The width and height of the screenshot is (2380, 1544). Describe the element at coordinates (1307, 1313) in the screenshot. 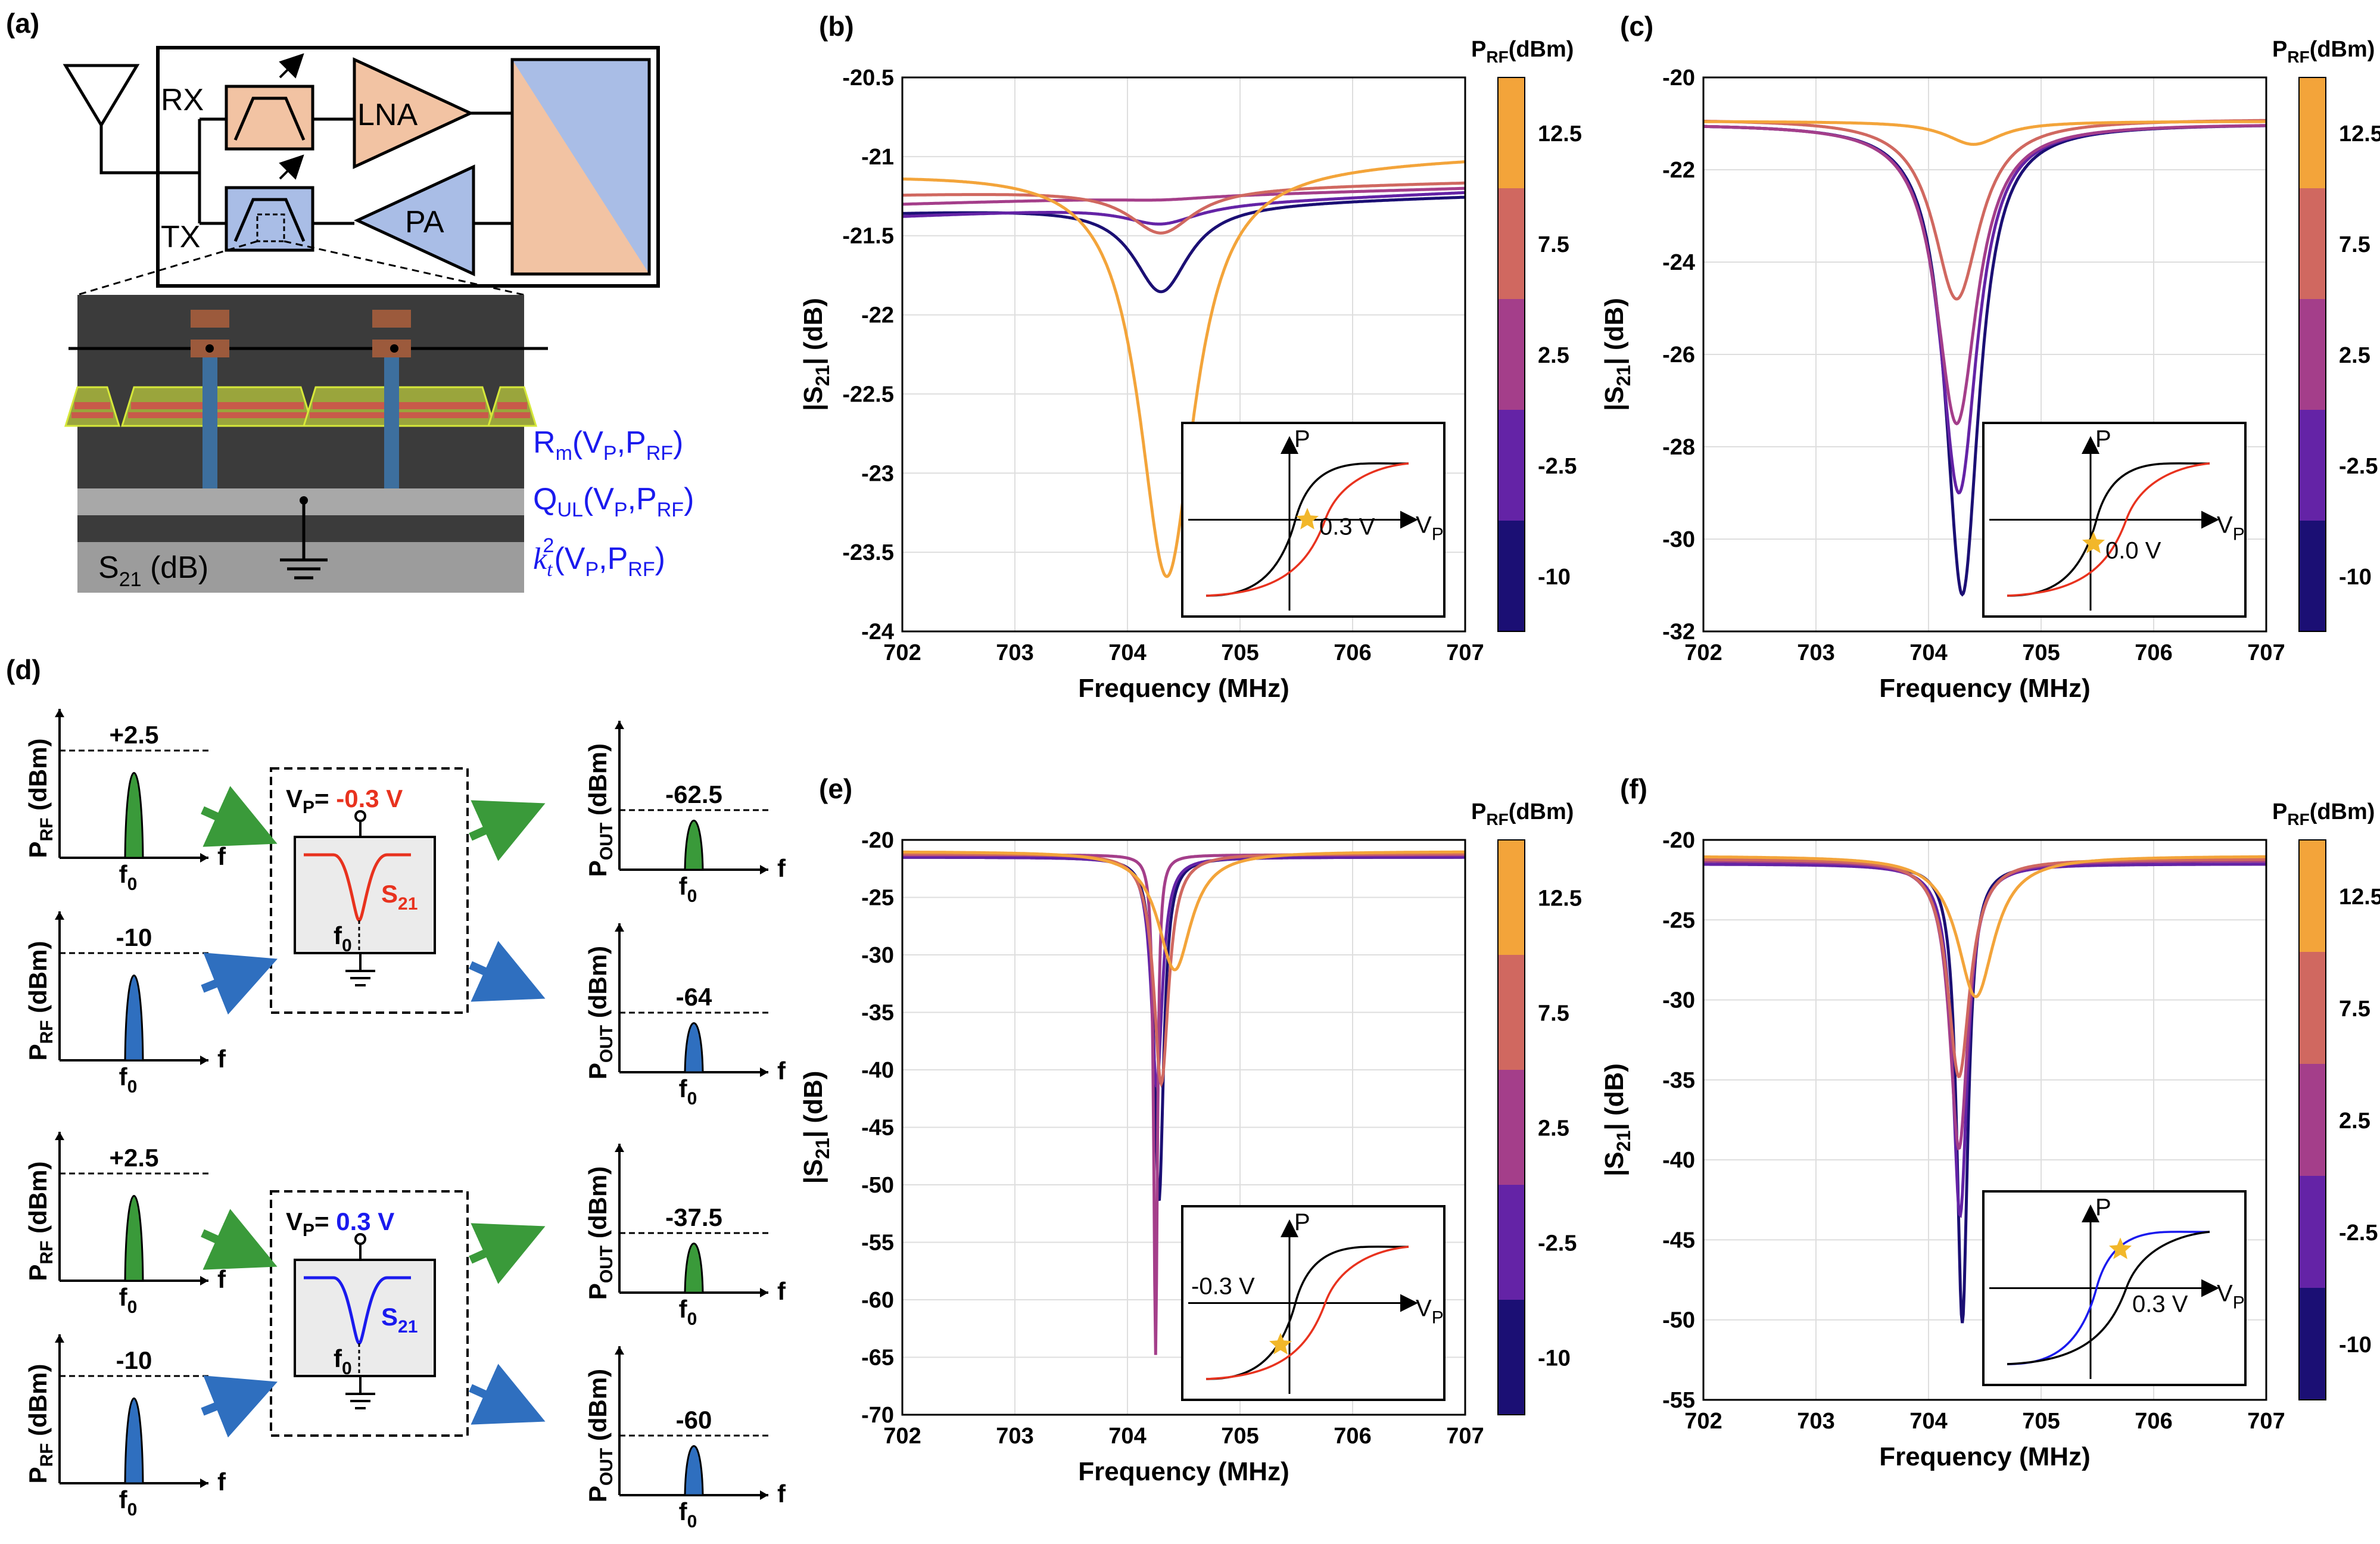

I see `hysteresis-branch` at that location.